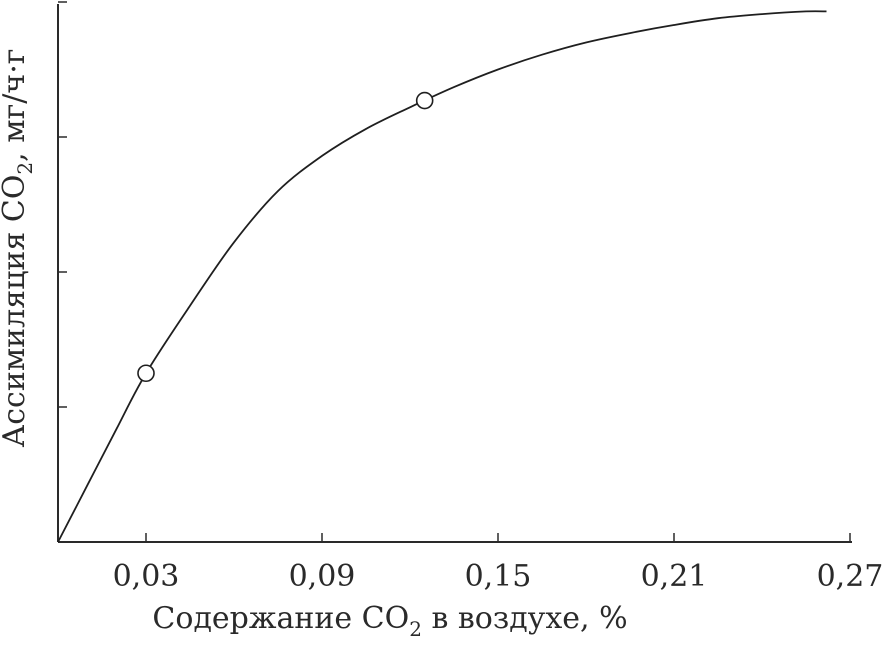 Image resolution: width=886 pixels, height=646 pixels. Describe the element at coordinates (280, 618) in the screenshot. I see `x-axis-title-prefix: Содержание CO` at that location.